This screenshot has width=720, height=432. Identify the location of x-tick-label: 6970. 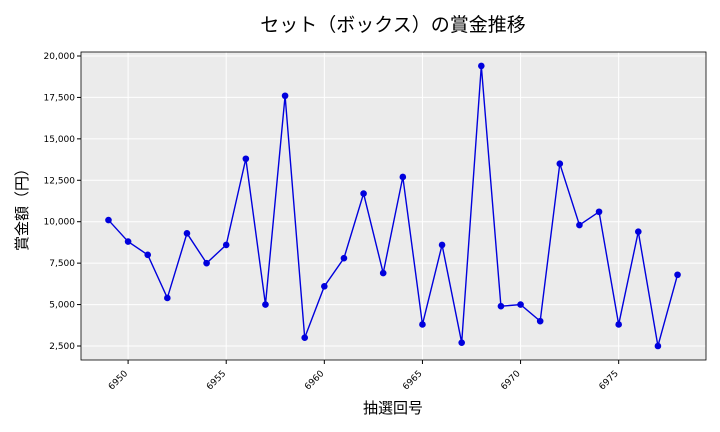
(510, 380).